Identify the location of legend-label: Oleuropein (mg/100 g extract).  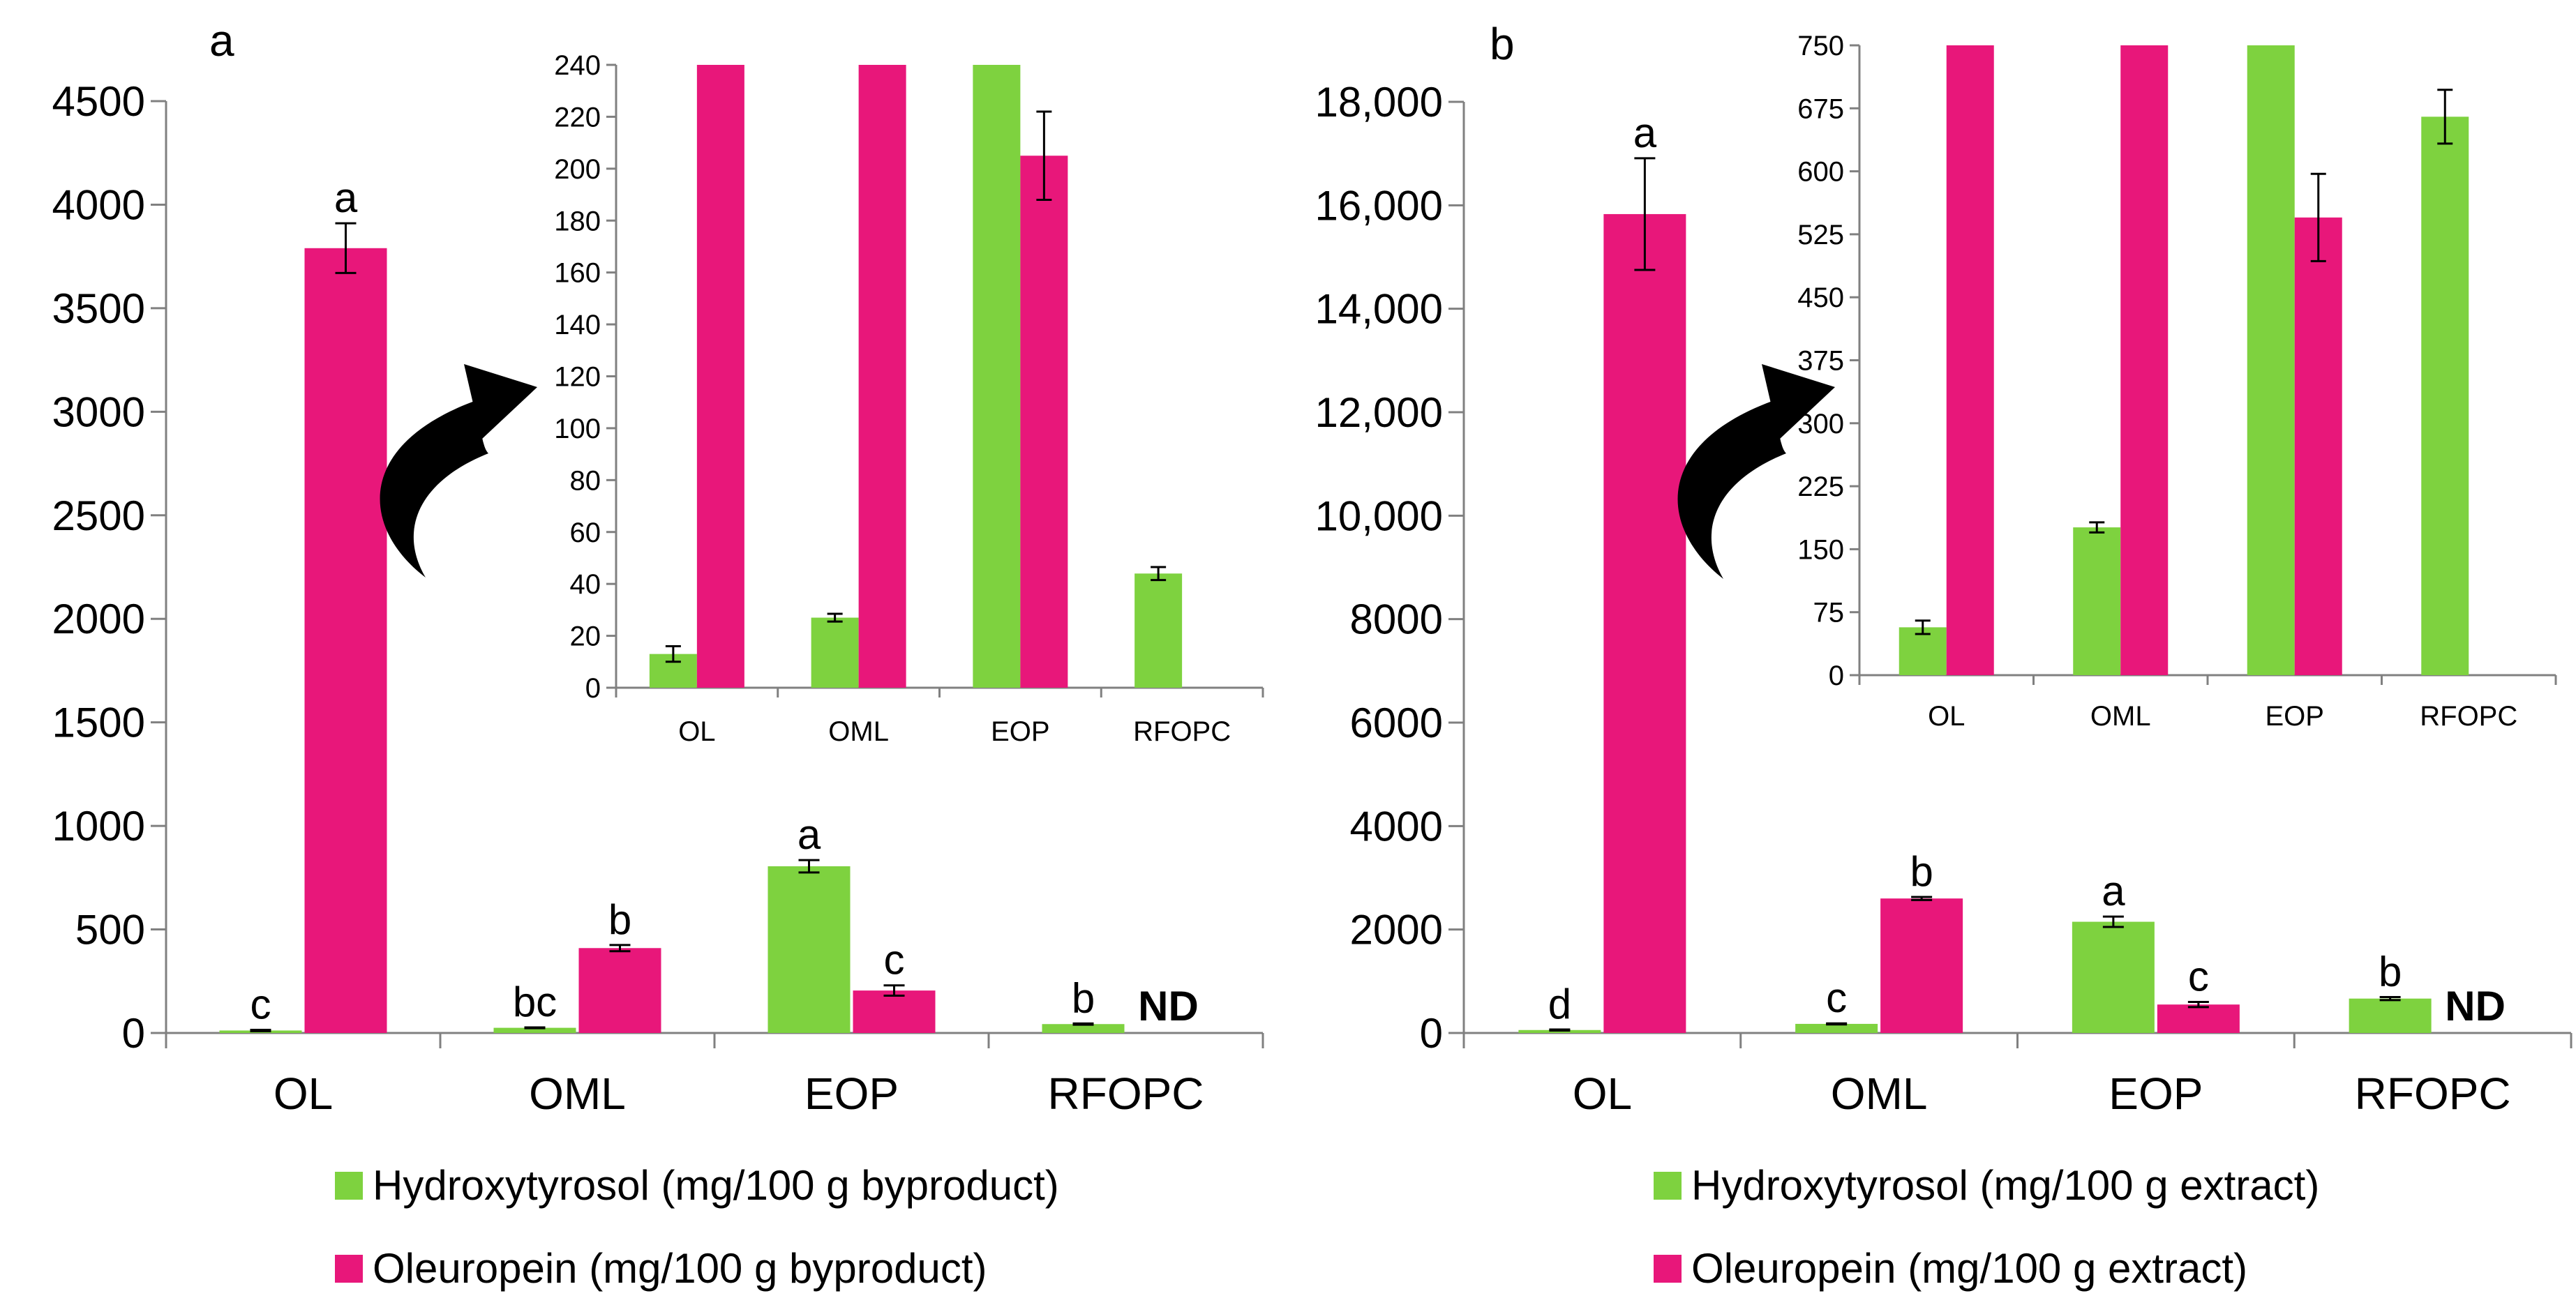
(1969, 1268).